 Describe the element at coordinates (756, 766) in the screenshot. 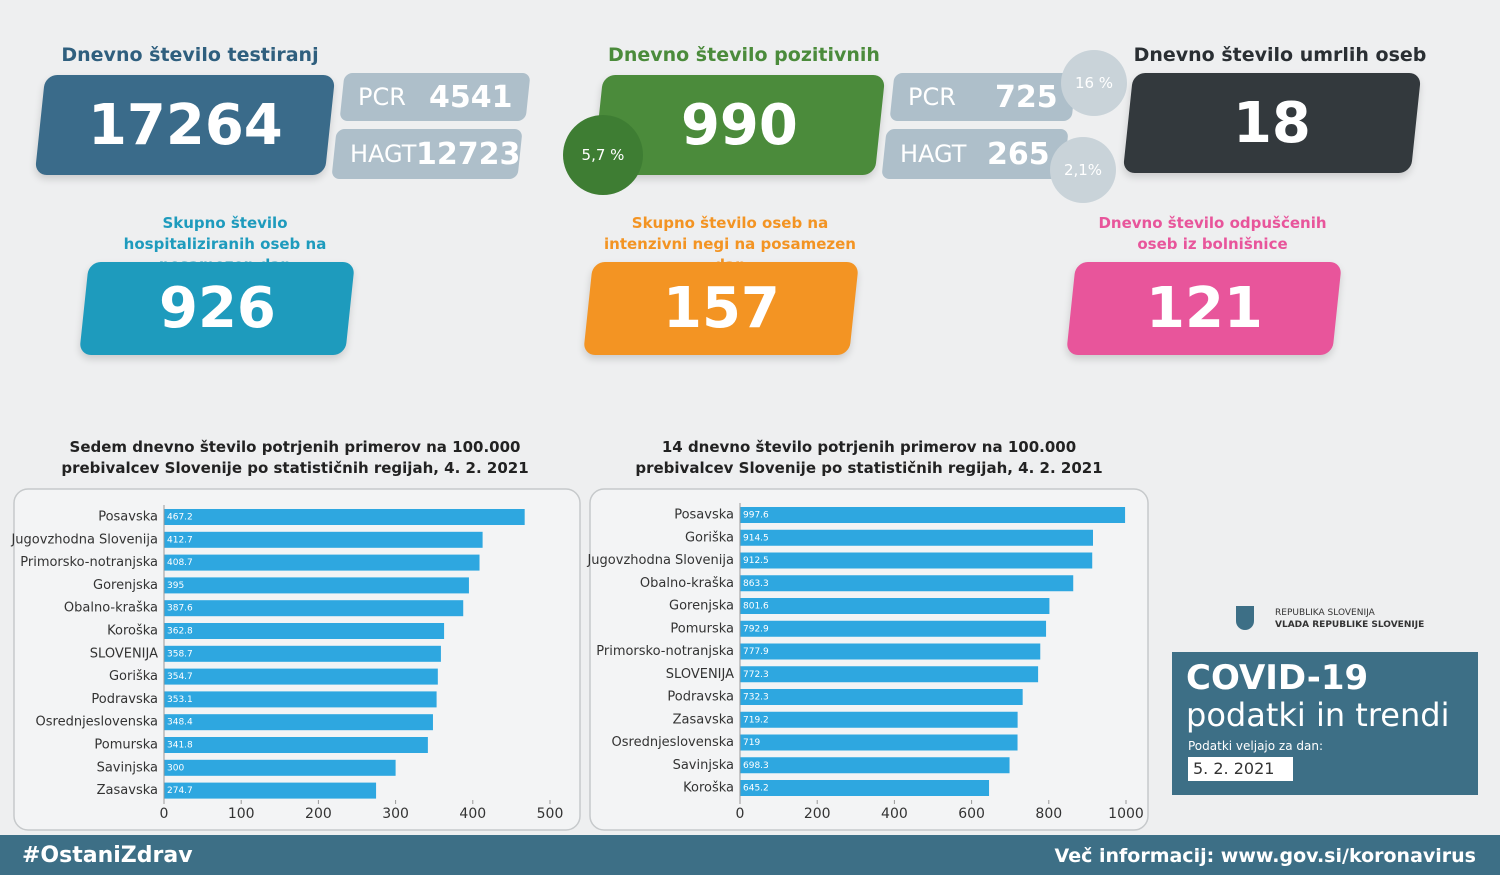

I see `value-label: 698.3` at that location.